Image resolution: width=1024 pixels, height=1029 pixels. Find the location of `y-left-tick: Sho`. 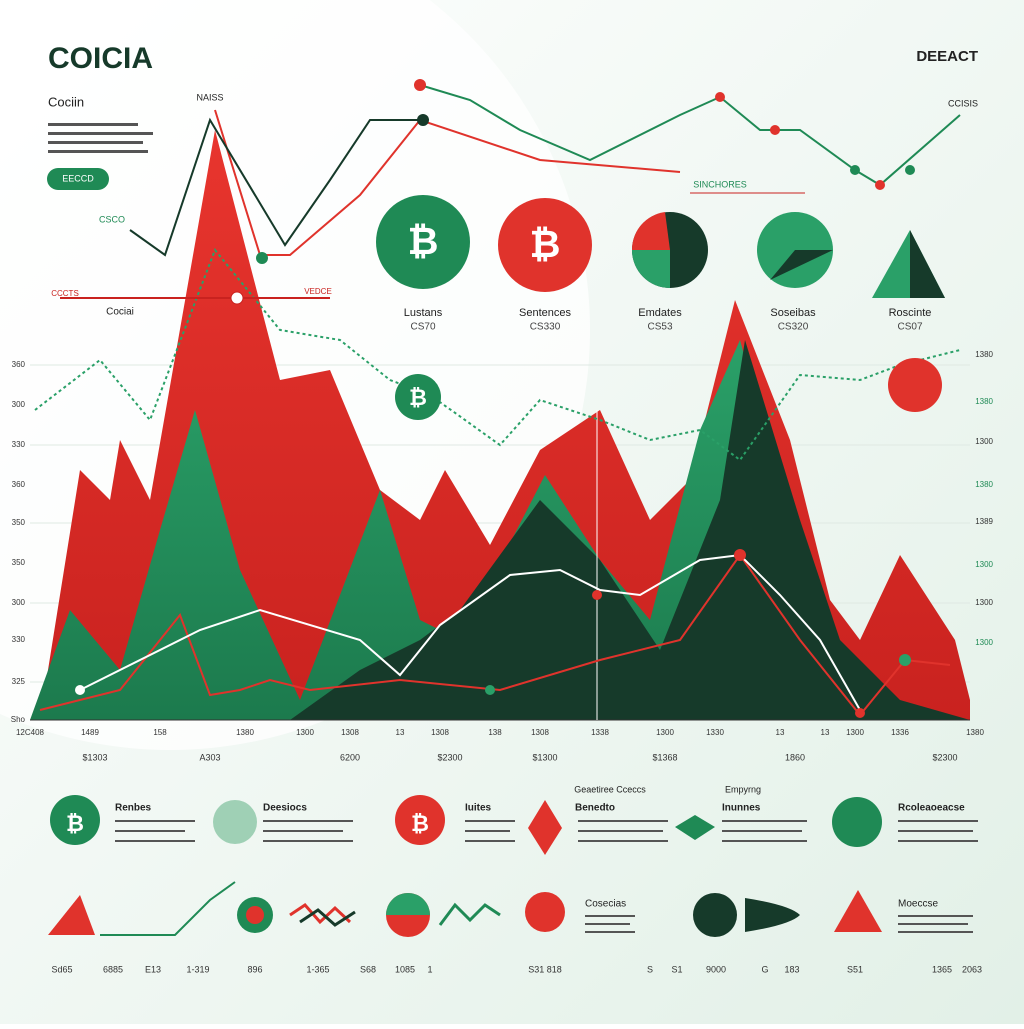

y-left-tick: Sho is located at coordinates (18, 719).